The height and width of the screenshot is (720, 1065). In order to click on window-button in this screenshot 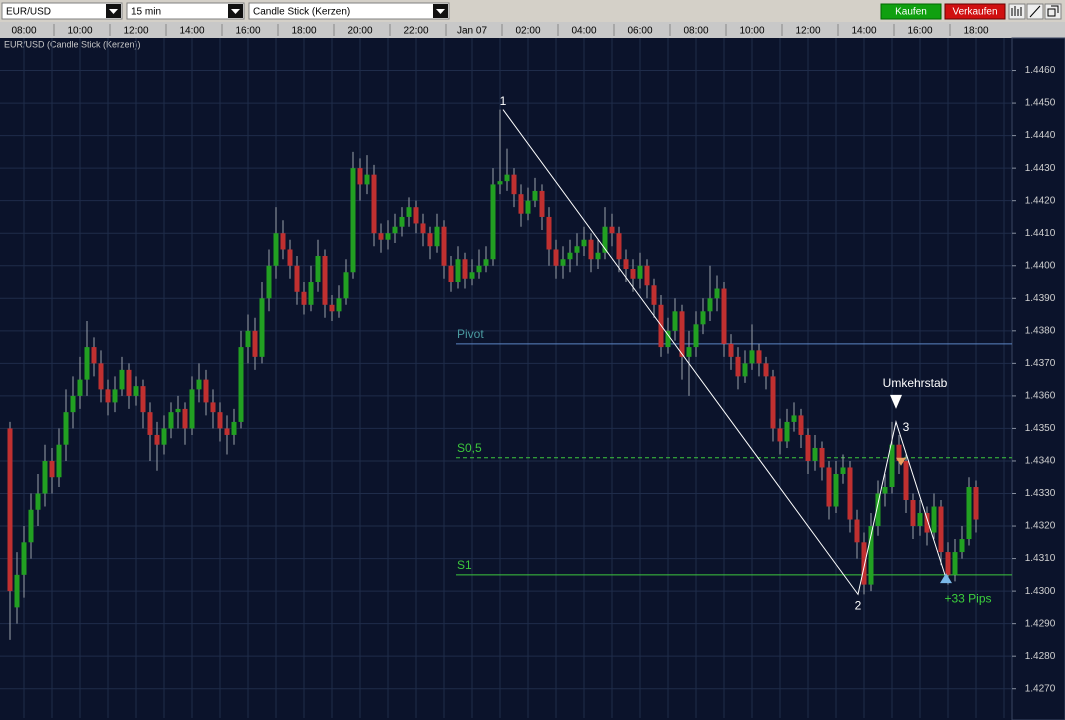, I will do `click(1053, 11)`.